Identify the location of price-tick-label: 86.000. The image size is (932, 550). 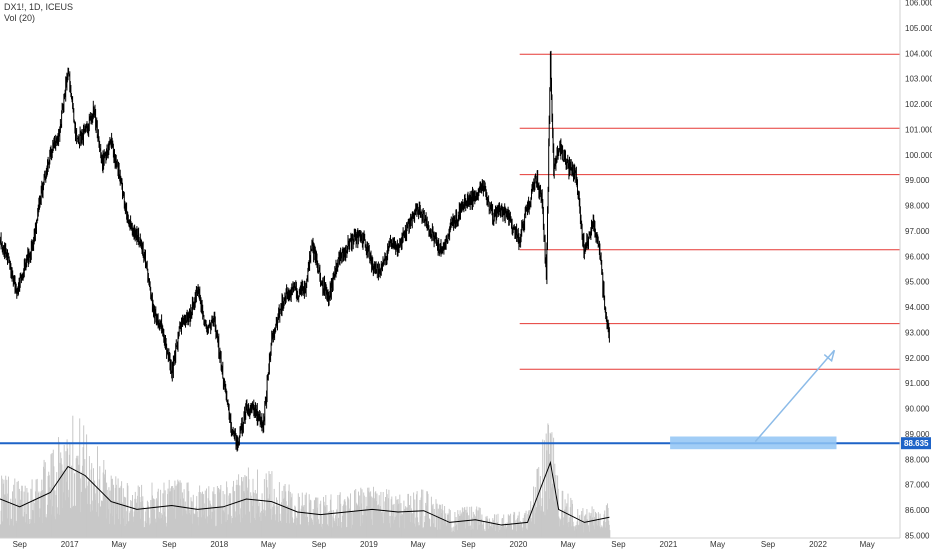
(917, 510).